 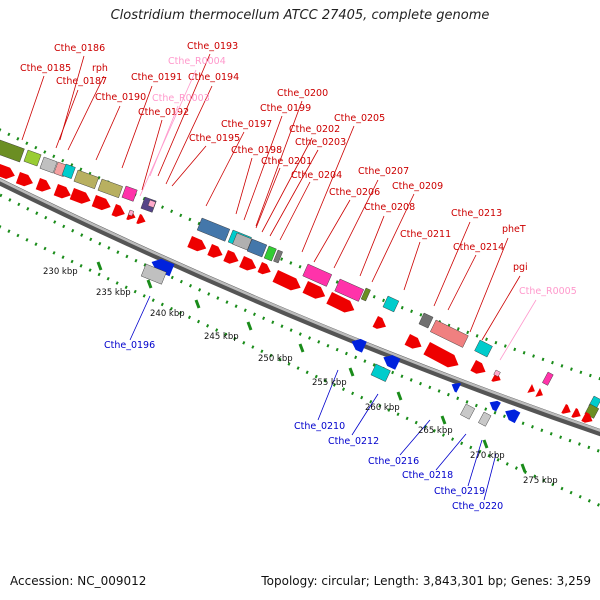 I want to click on gene-label: Cthe_0192, so click(x=163, y=112).